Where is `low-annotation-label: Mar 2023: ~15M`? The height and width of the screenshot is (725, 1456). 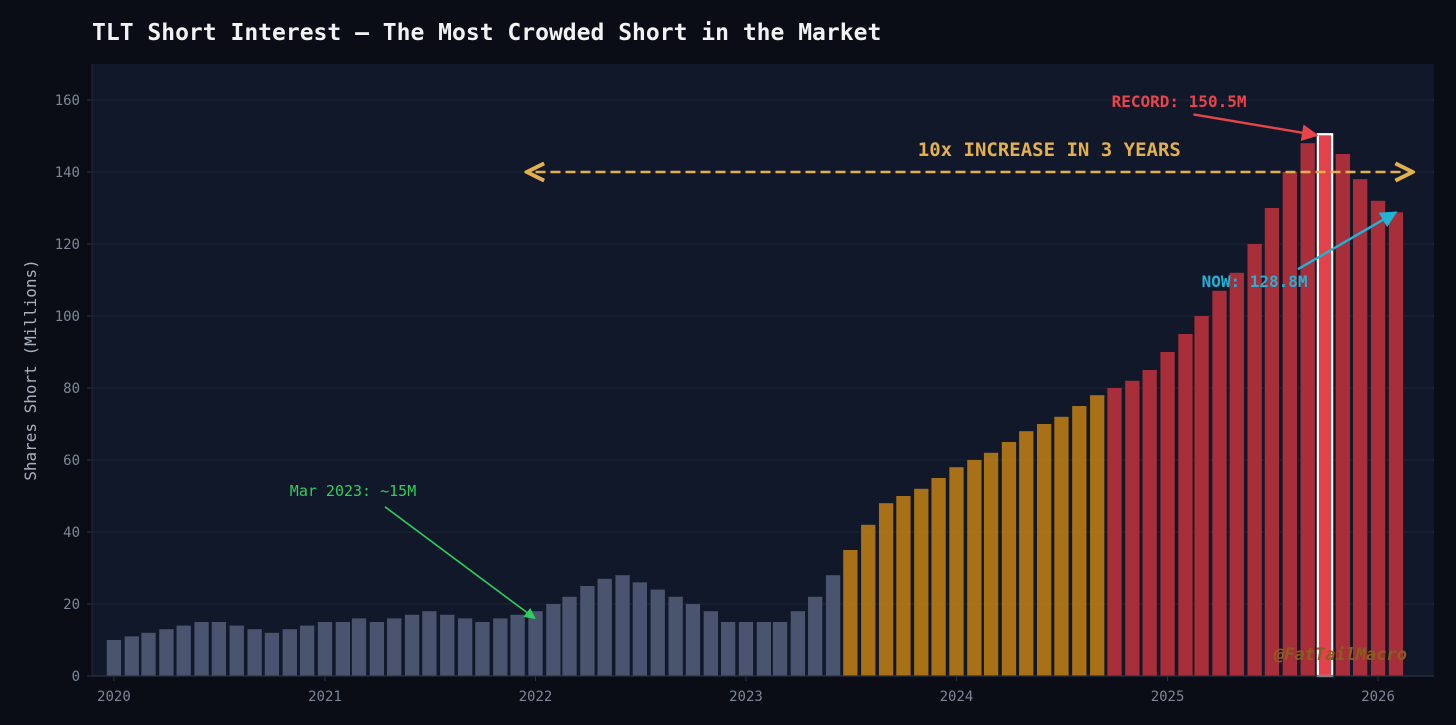
low-annotation-label: Mar 2023: ~15M is located at coordinates (353, 491).